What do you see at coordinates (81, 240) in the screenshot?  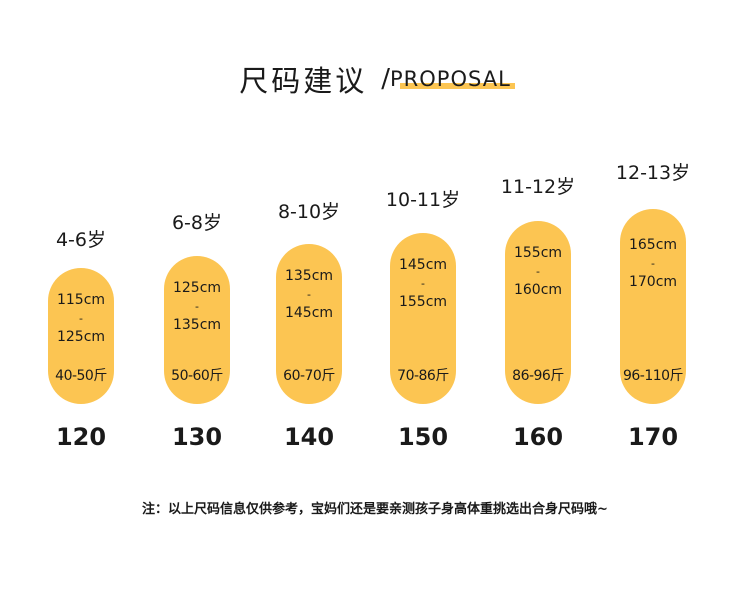 I see `age-range-label: 4-6岁` at bounding box center [81, 240].